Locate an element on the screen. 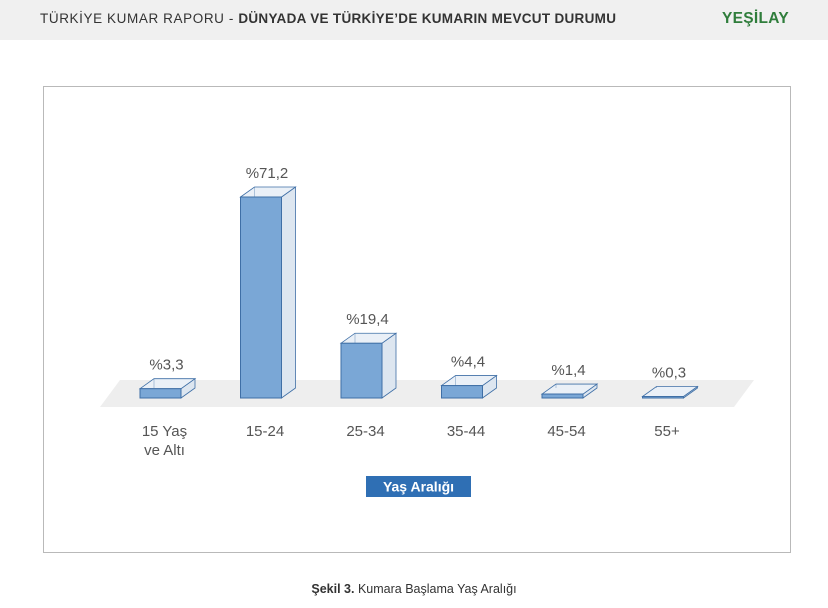 The width and height of the screenshot is (828, 608). caption-text: Kumara Başlama Yaş Aralığı is located at coordinates (435, 589).